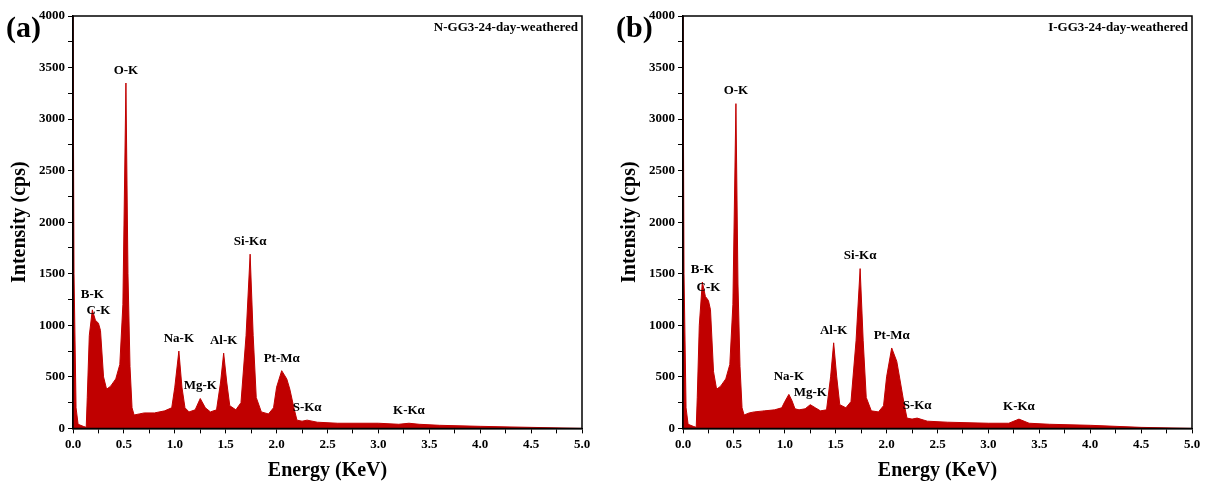 This screenshot has height=487, width=1220. What do you see at coordinates (1118, 26) in the screenshot?
I see `annotation: I-GG3-24-day-weathered` at bounding box center [1118, 26].